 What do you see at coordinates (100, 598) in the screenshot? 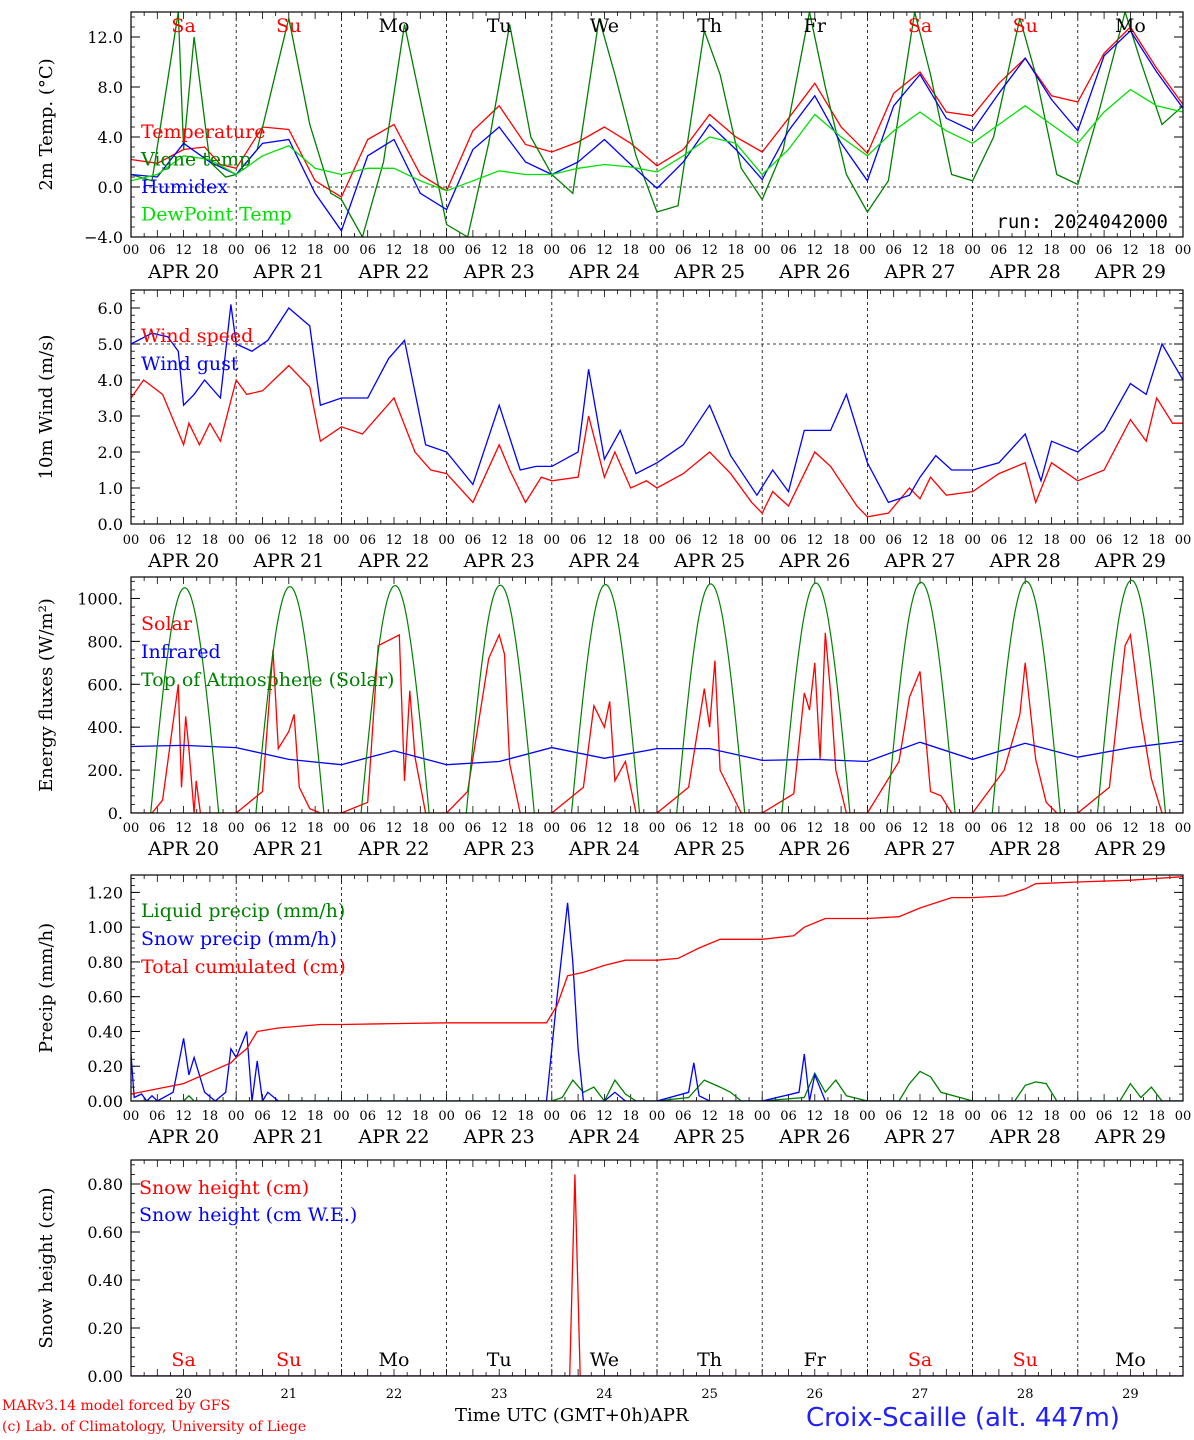
I see `y-tick-label: 1000.` at bounding box center [100, 598].